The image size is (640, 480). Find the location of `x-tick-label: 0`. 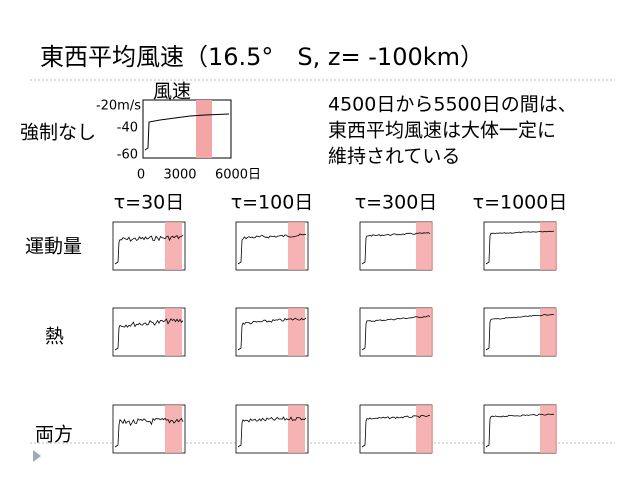

x-tick-label: 0 is located at coordinates (141, 175).